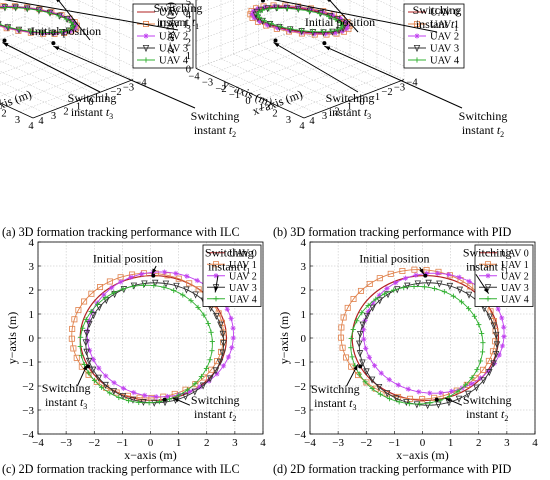  I want to click on chart-d-annot-t3-line1: Switching, so click(335, 389).